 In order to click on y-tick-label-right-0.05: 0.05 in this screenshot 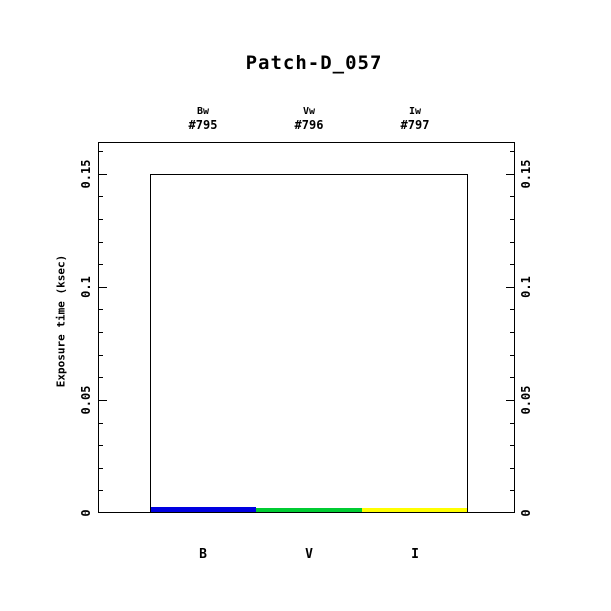, I will do `click(526, 400)`.